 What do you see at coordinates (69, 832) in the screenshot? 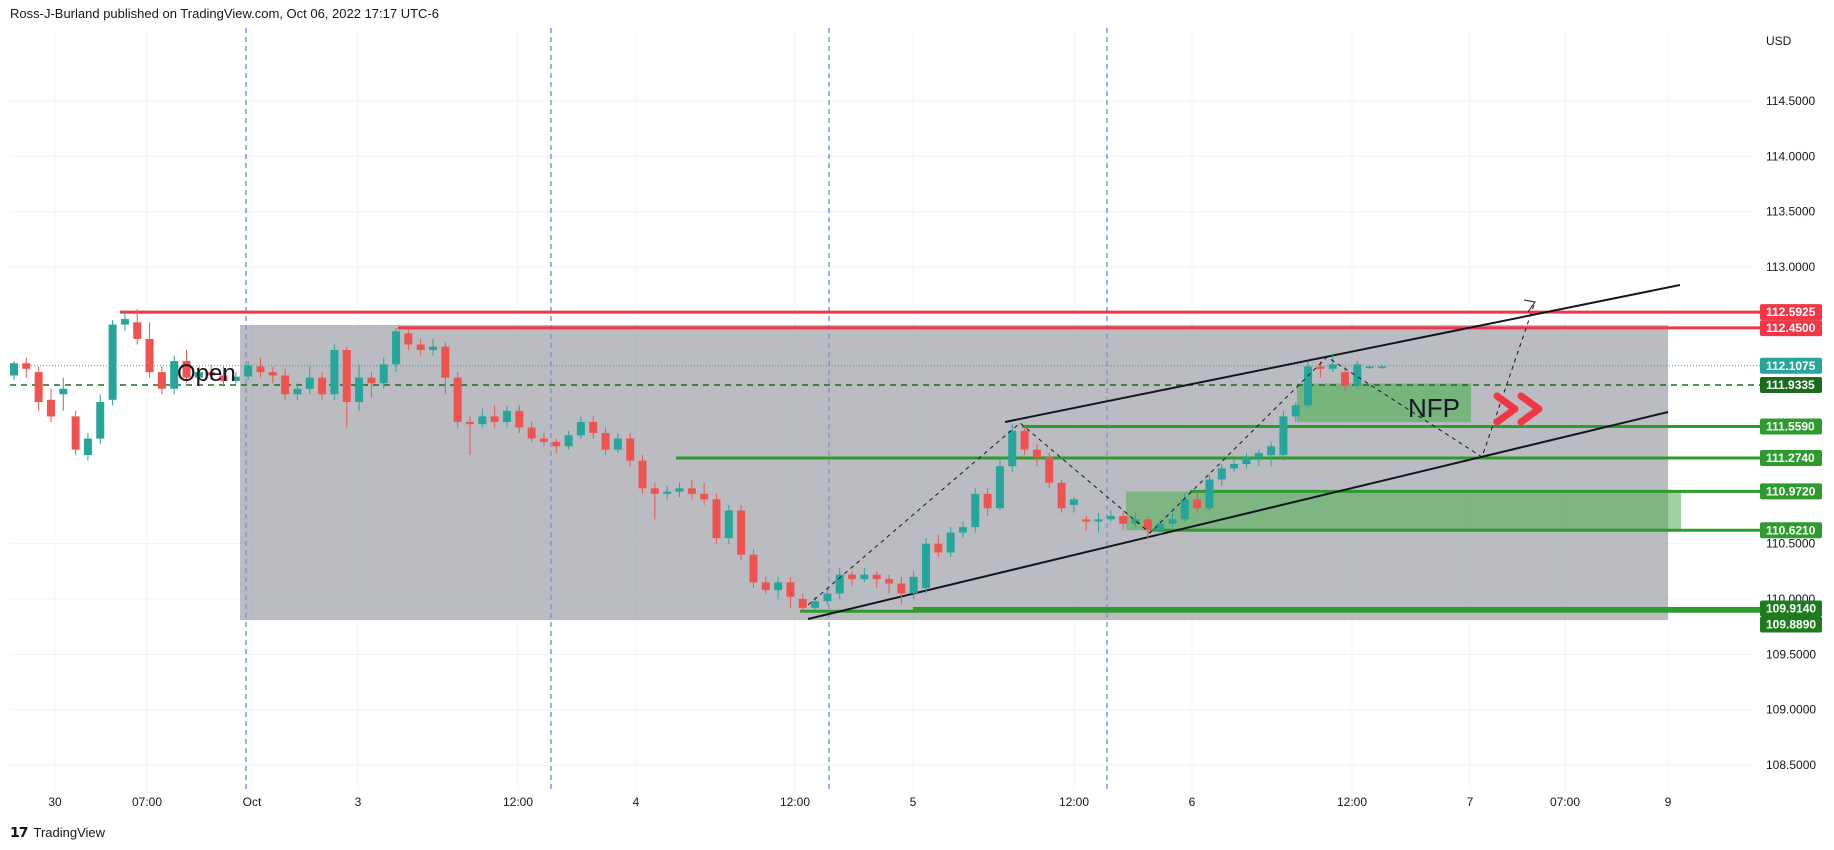
I see `brand-name: TradingView` at bounding box center [69, 832].